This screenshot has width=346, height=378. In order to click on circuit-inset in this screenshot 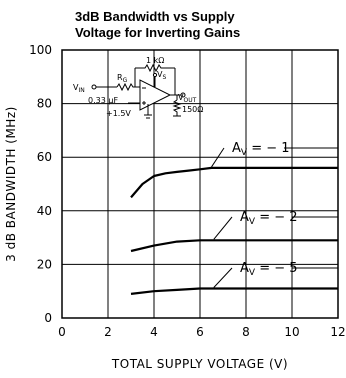, I will do `click(138, 91)`.